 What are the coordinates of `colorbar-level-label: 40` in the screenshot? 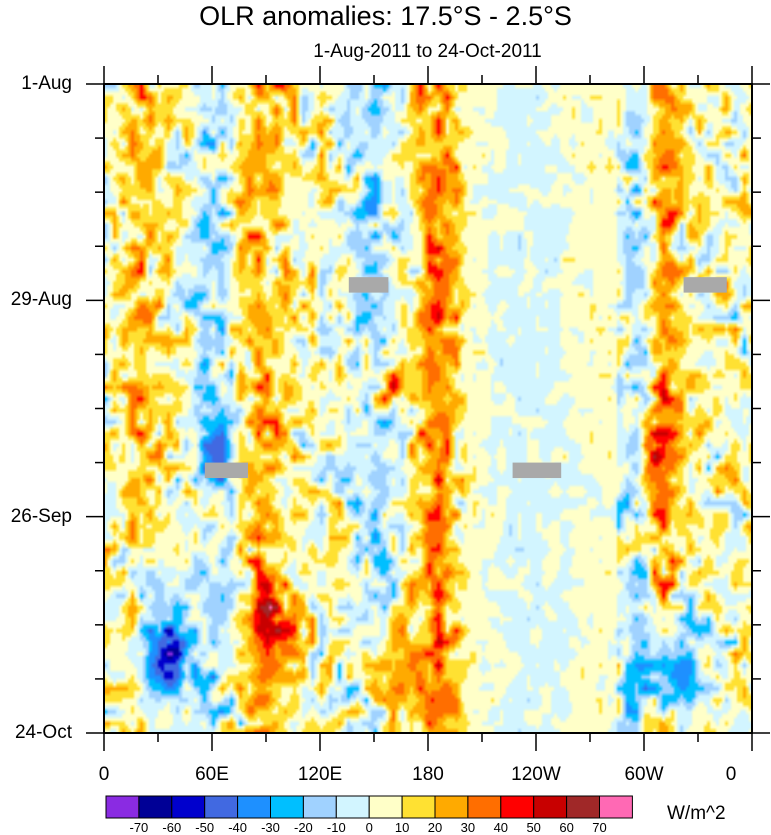 It's located at (501, 827).